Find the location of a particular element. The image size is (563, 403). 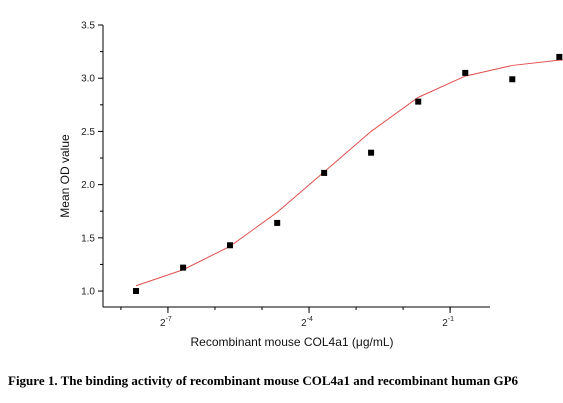

x-tick-label-1: 2-4 is located at coordinates (307, 322).